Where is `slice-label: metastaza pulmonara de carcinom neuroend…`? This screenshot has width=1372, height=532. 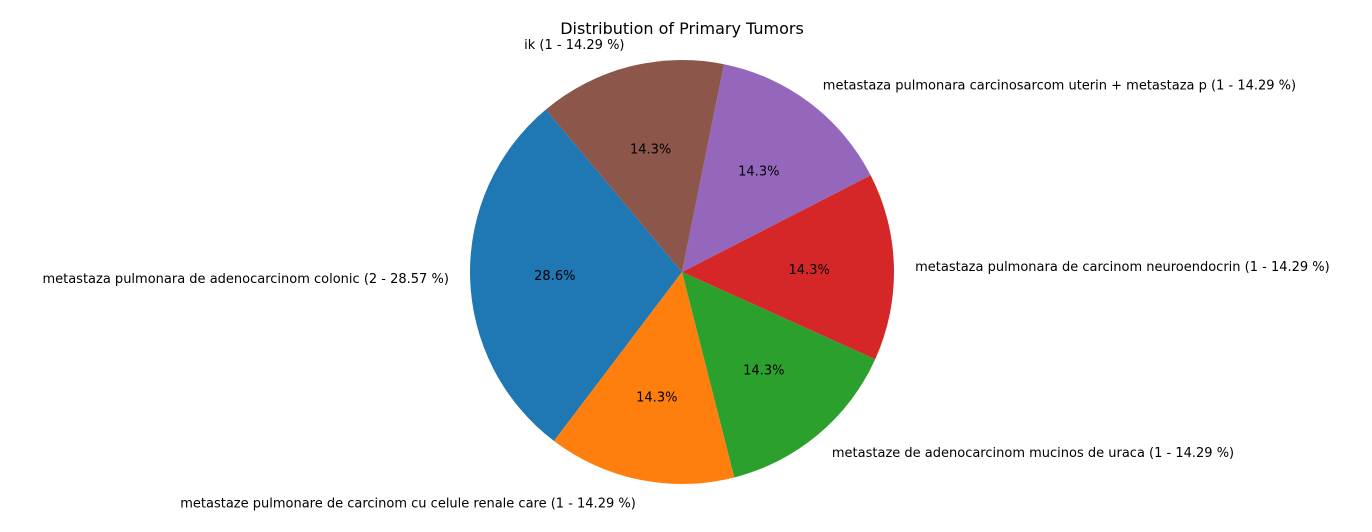
slice-label: metastaza pulmonara de carcinom neuroend… is located at coordinates (1122, 267).